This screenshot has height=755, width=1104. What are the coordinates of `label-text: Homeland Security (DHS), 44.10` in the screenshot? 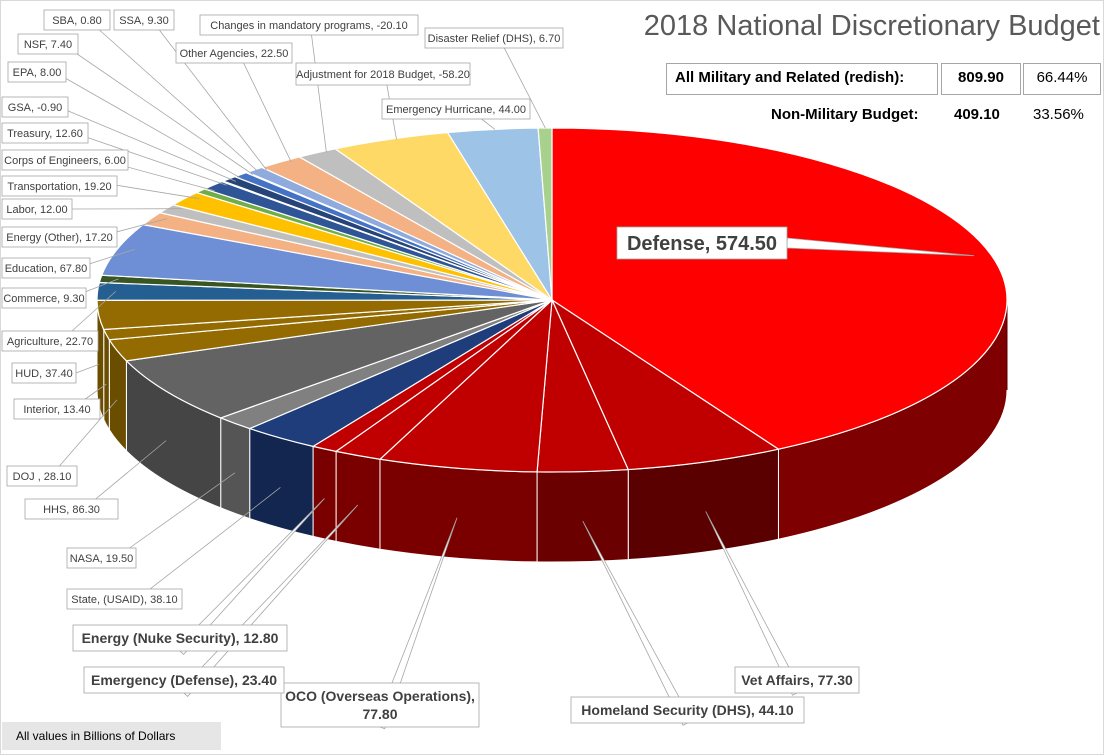 It's located at (687, 710).